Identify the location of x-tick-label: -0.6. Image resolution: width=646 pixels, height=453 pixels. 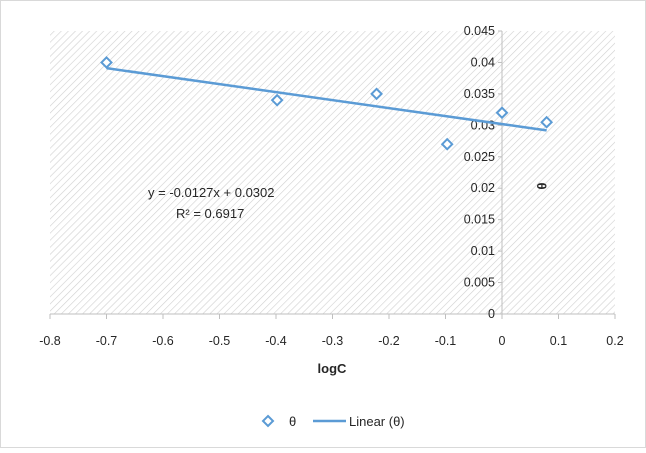
(163, 341).